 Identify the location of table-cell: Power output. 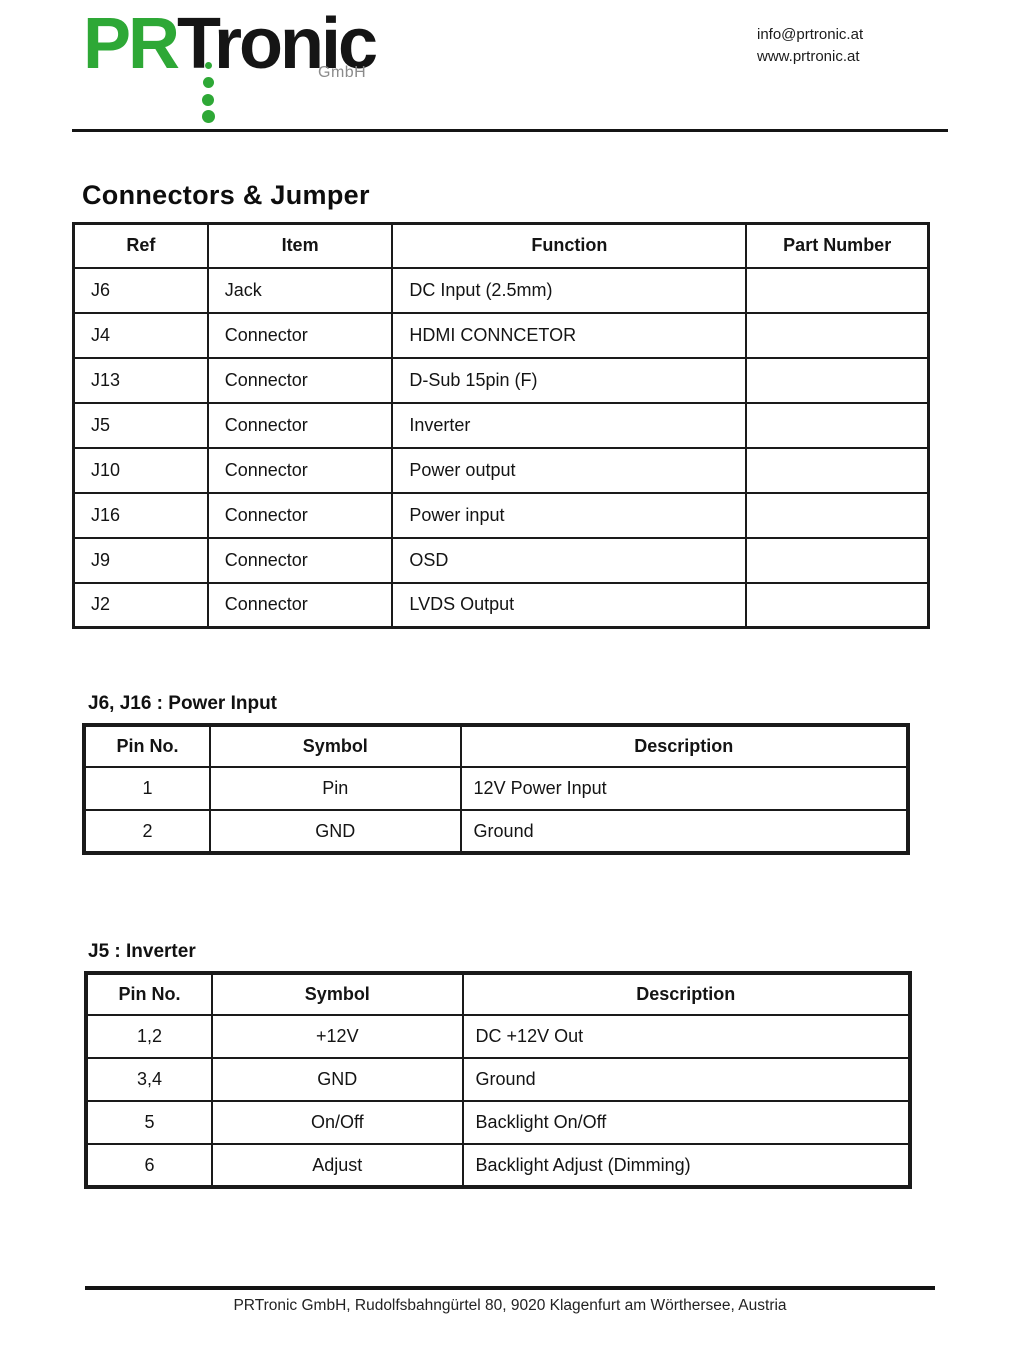
(569, 470).